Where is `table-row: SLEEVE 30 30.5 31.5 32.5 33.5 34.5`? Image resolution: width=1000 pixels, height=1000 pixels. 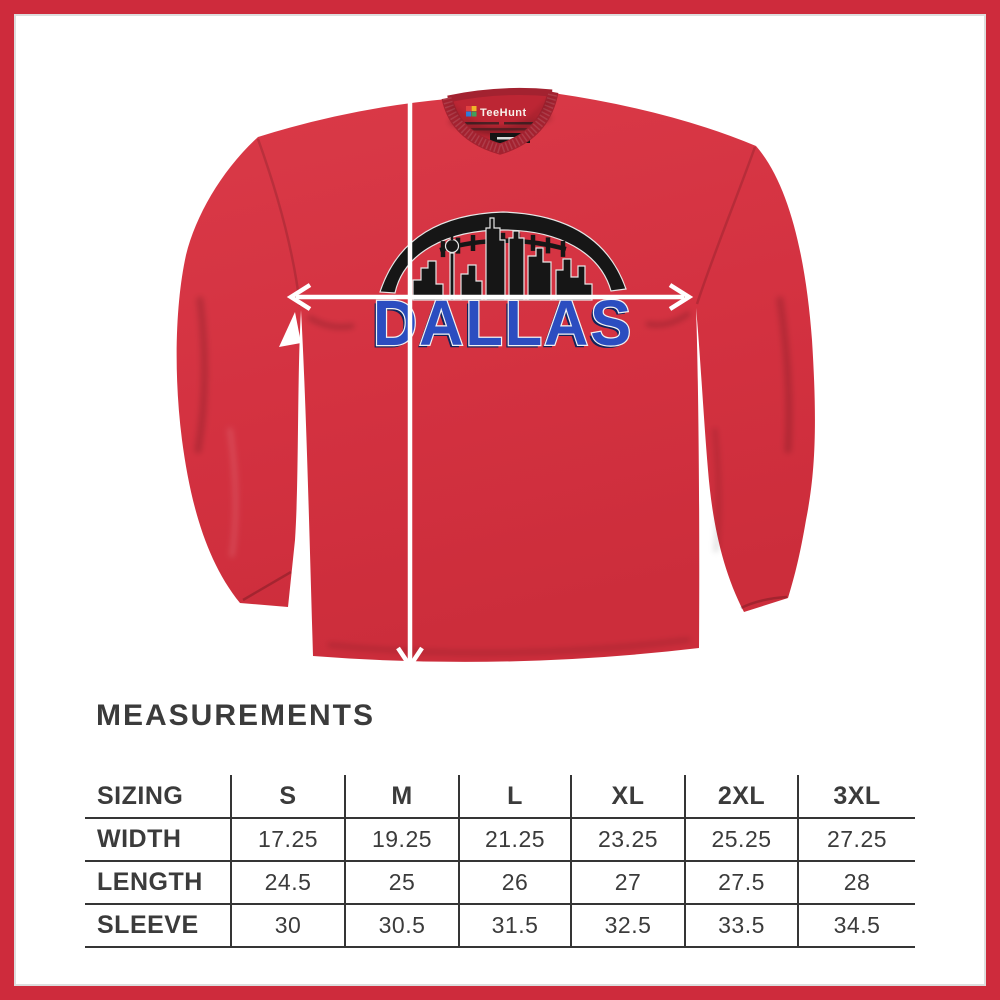
table-row: SLEEVE 30 30.5 31.5 32.5 33.5 34.5 is located at coordinates (500, 926).